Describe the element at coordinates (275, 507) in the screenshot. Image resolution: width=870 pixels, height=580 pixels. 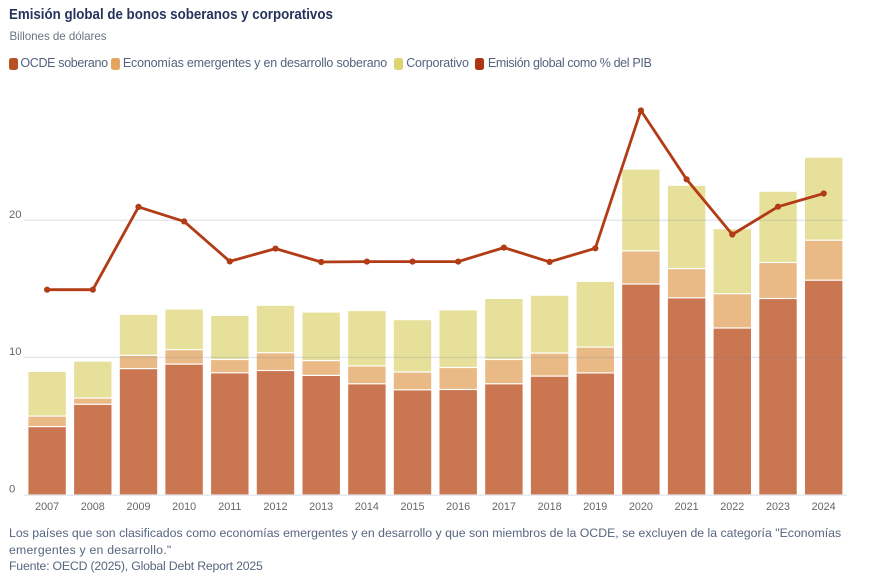
I see `svg-text: 2012` at that location.